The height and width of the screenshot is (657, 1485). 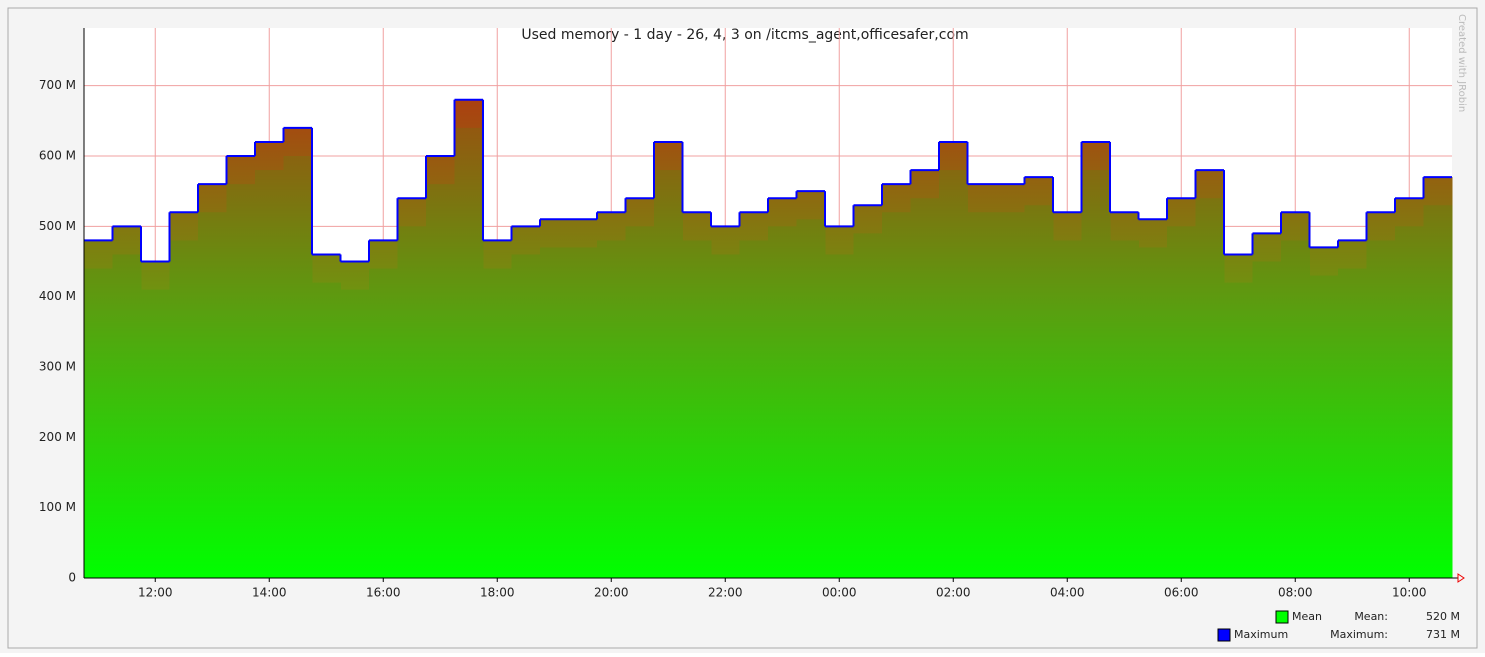 What do you see at coordinates (1359, 634) in the screenshot?
I see `legend-stat-label: Maximum:` at bounding box center [1359, 634].